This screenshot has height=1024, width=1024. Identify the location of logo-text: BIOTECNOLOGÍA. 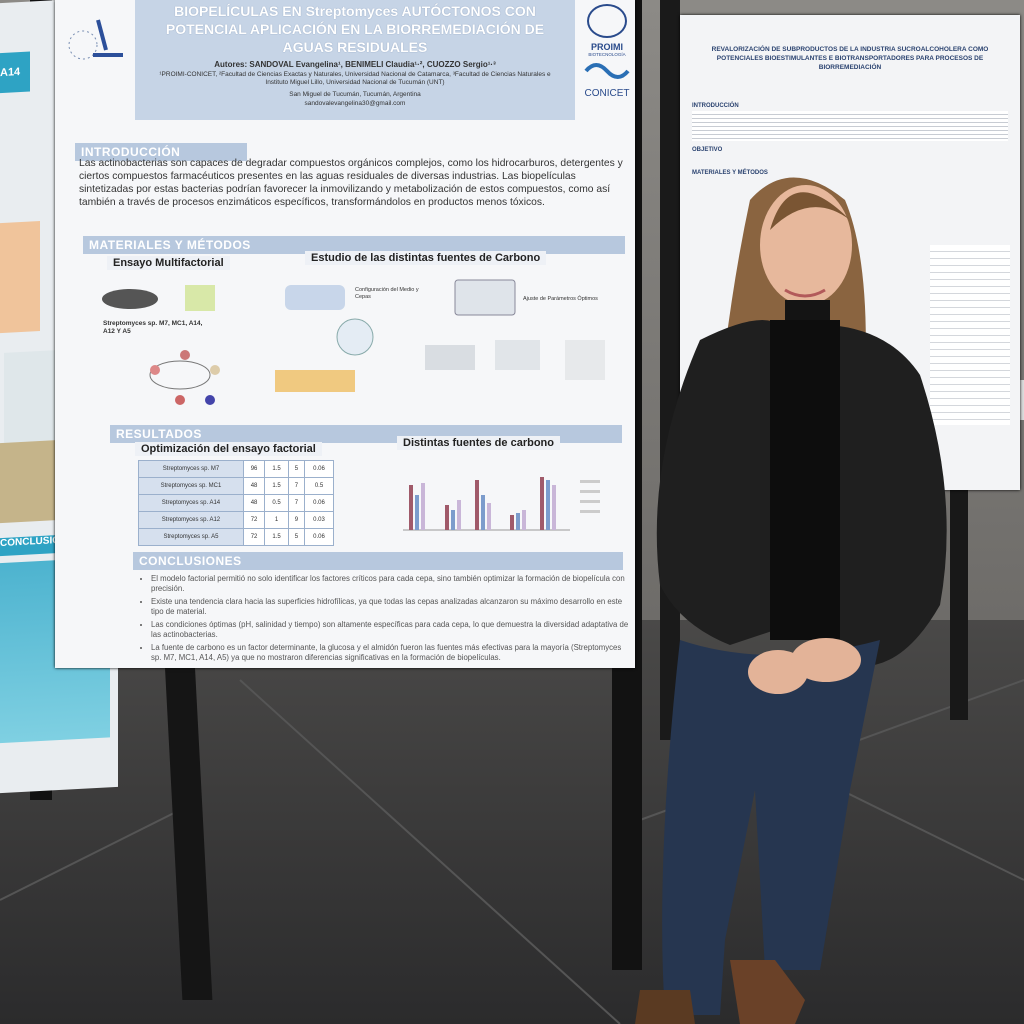
(607, 54).